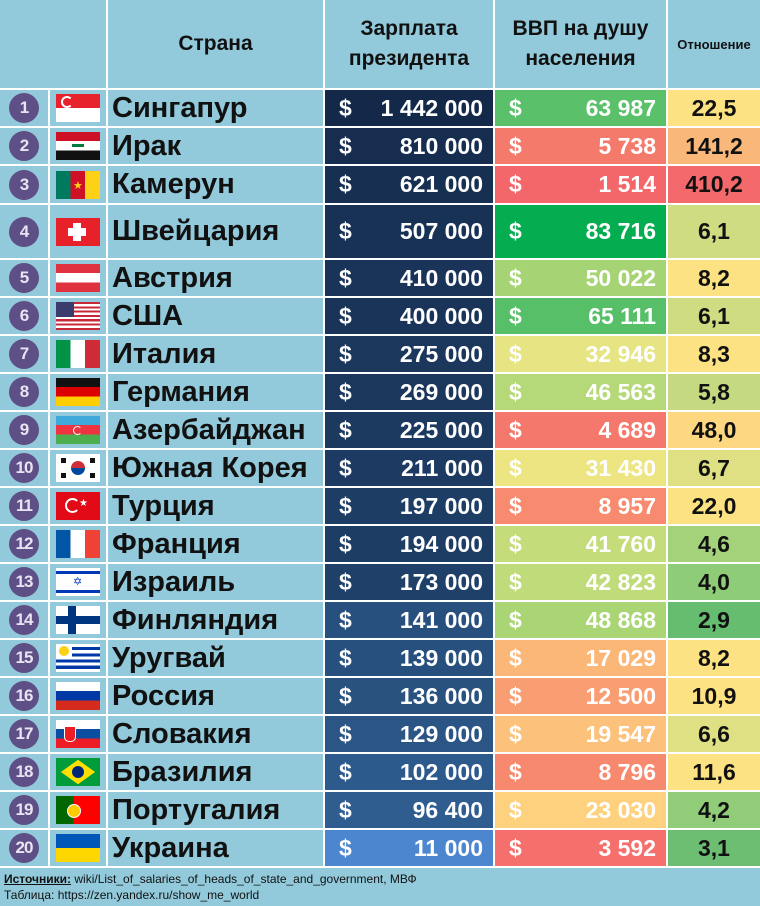  Describe the element at coordinates (441, 429) in the screenshot. I see `salary-value: 225 000` at that location.